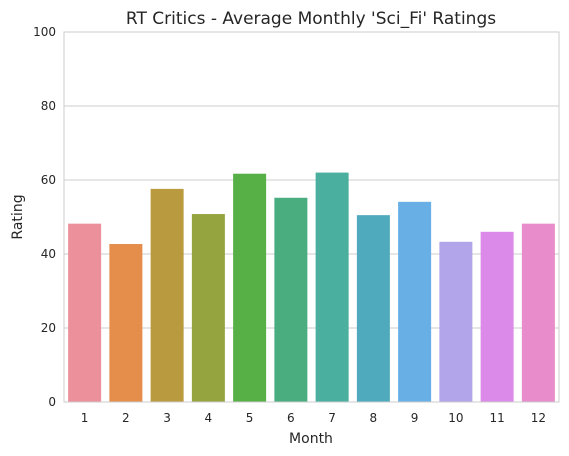 The image size is (569, 456). What do you see at coordinates (374, 418) in the screenshot?
I see `x-tick-label: 8` at bounding box center [374, 418].